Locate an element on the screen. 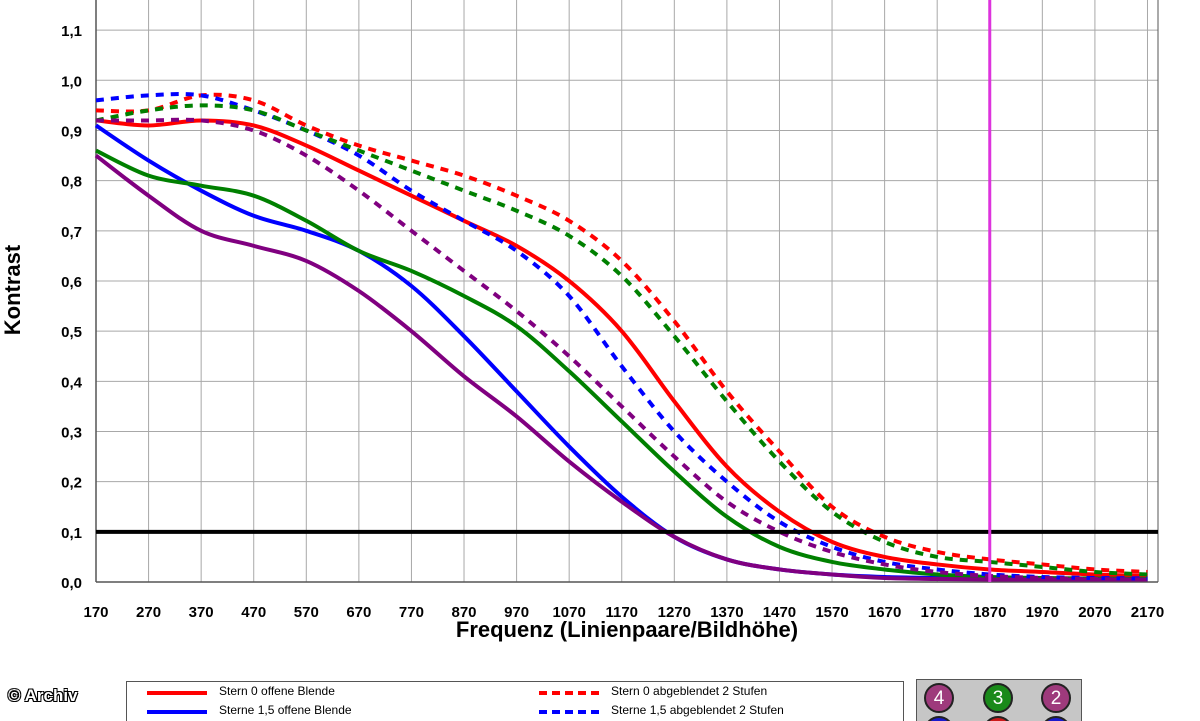  y-tick-labels: 0,0 0,1 0,2 0,3 0,4 0,5 0,6 0,7 0,8 0,9 1,0 1,1 is located at coordinates (72, 307).